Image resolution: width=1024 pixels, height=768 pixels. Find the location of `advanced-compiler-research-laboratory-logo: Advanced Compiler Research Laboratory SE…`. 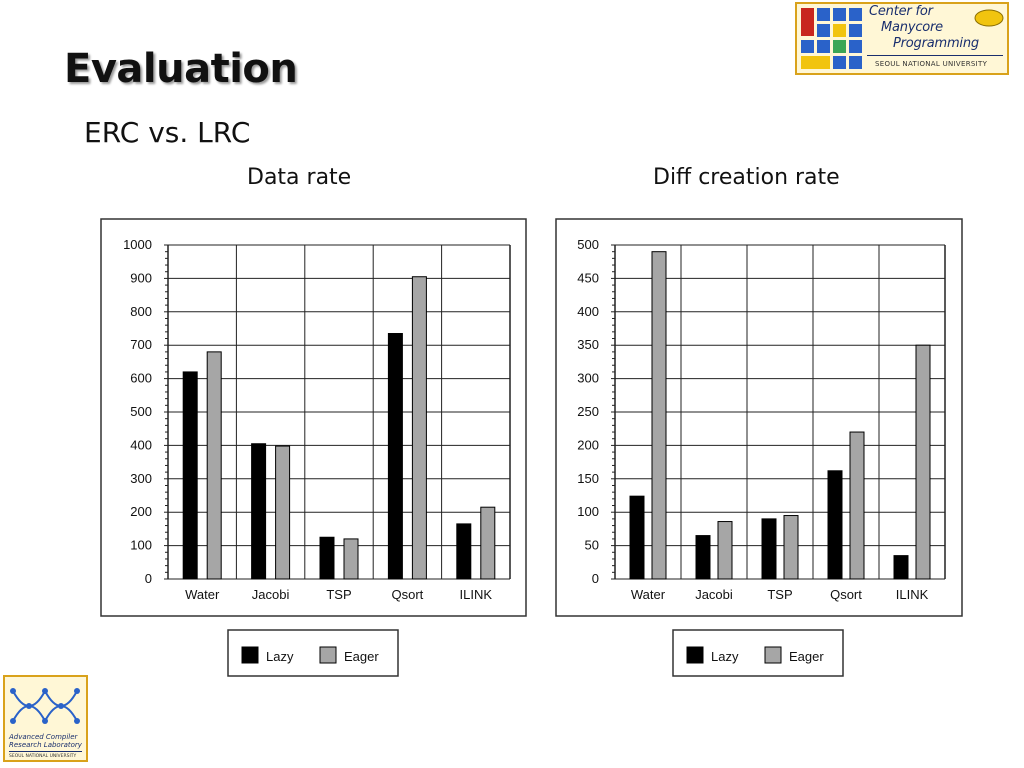

advanced-compiler-research-laboratory-logo: Advanced Compiler Research Laboratory SE… is located at coordinates (45, 718).